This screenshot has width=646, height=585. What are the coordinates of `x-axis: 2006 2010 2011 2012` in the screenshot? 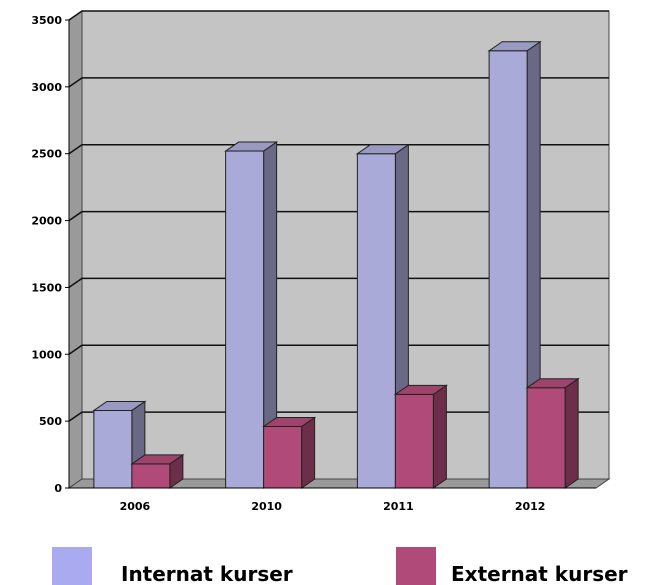 It's located at (332, 500).